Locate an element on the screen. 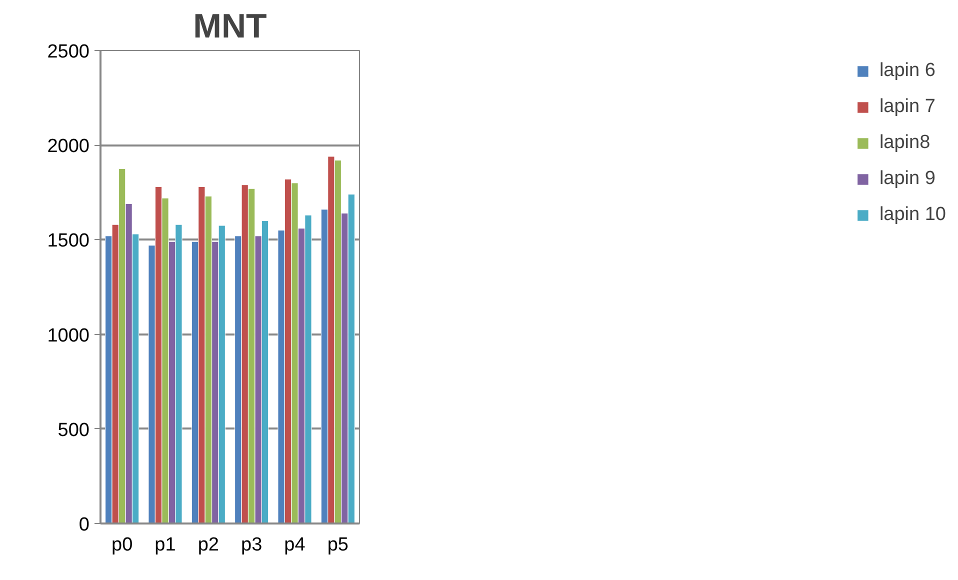 This screenshot has height=580, width=958. y-tick-label: 2000 is located at coordinates (68, 147).